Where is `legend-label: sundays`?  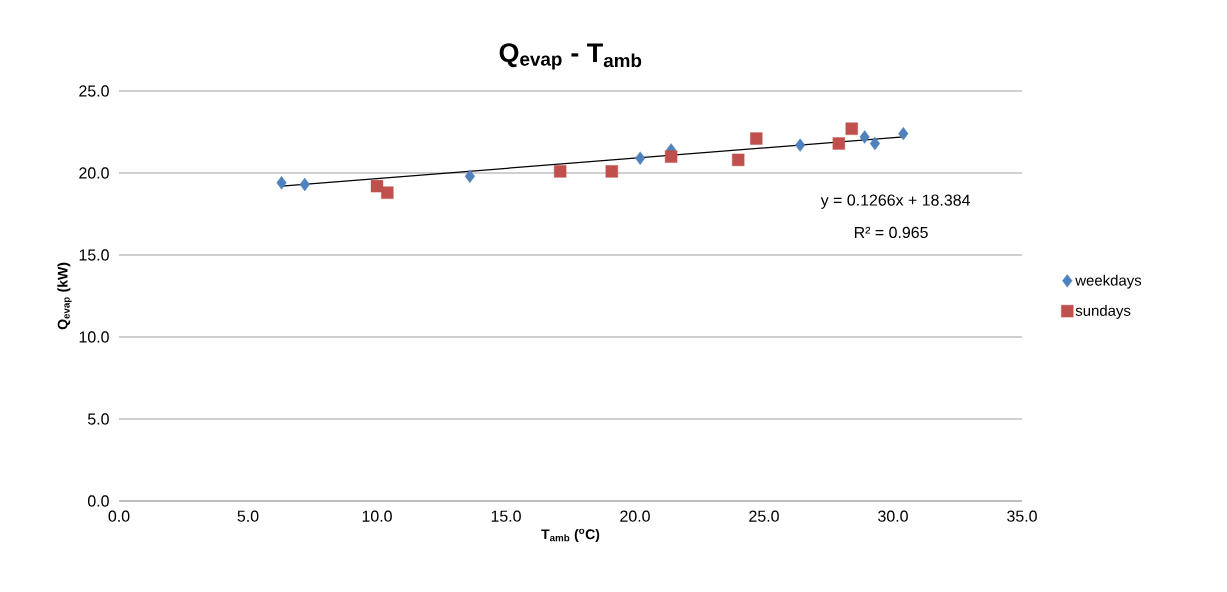 legend-label: sundays is located at coordinates (1103, 311).